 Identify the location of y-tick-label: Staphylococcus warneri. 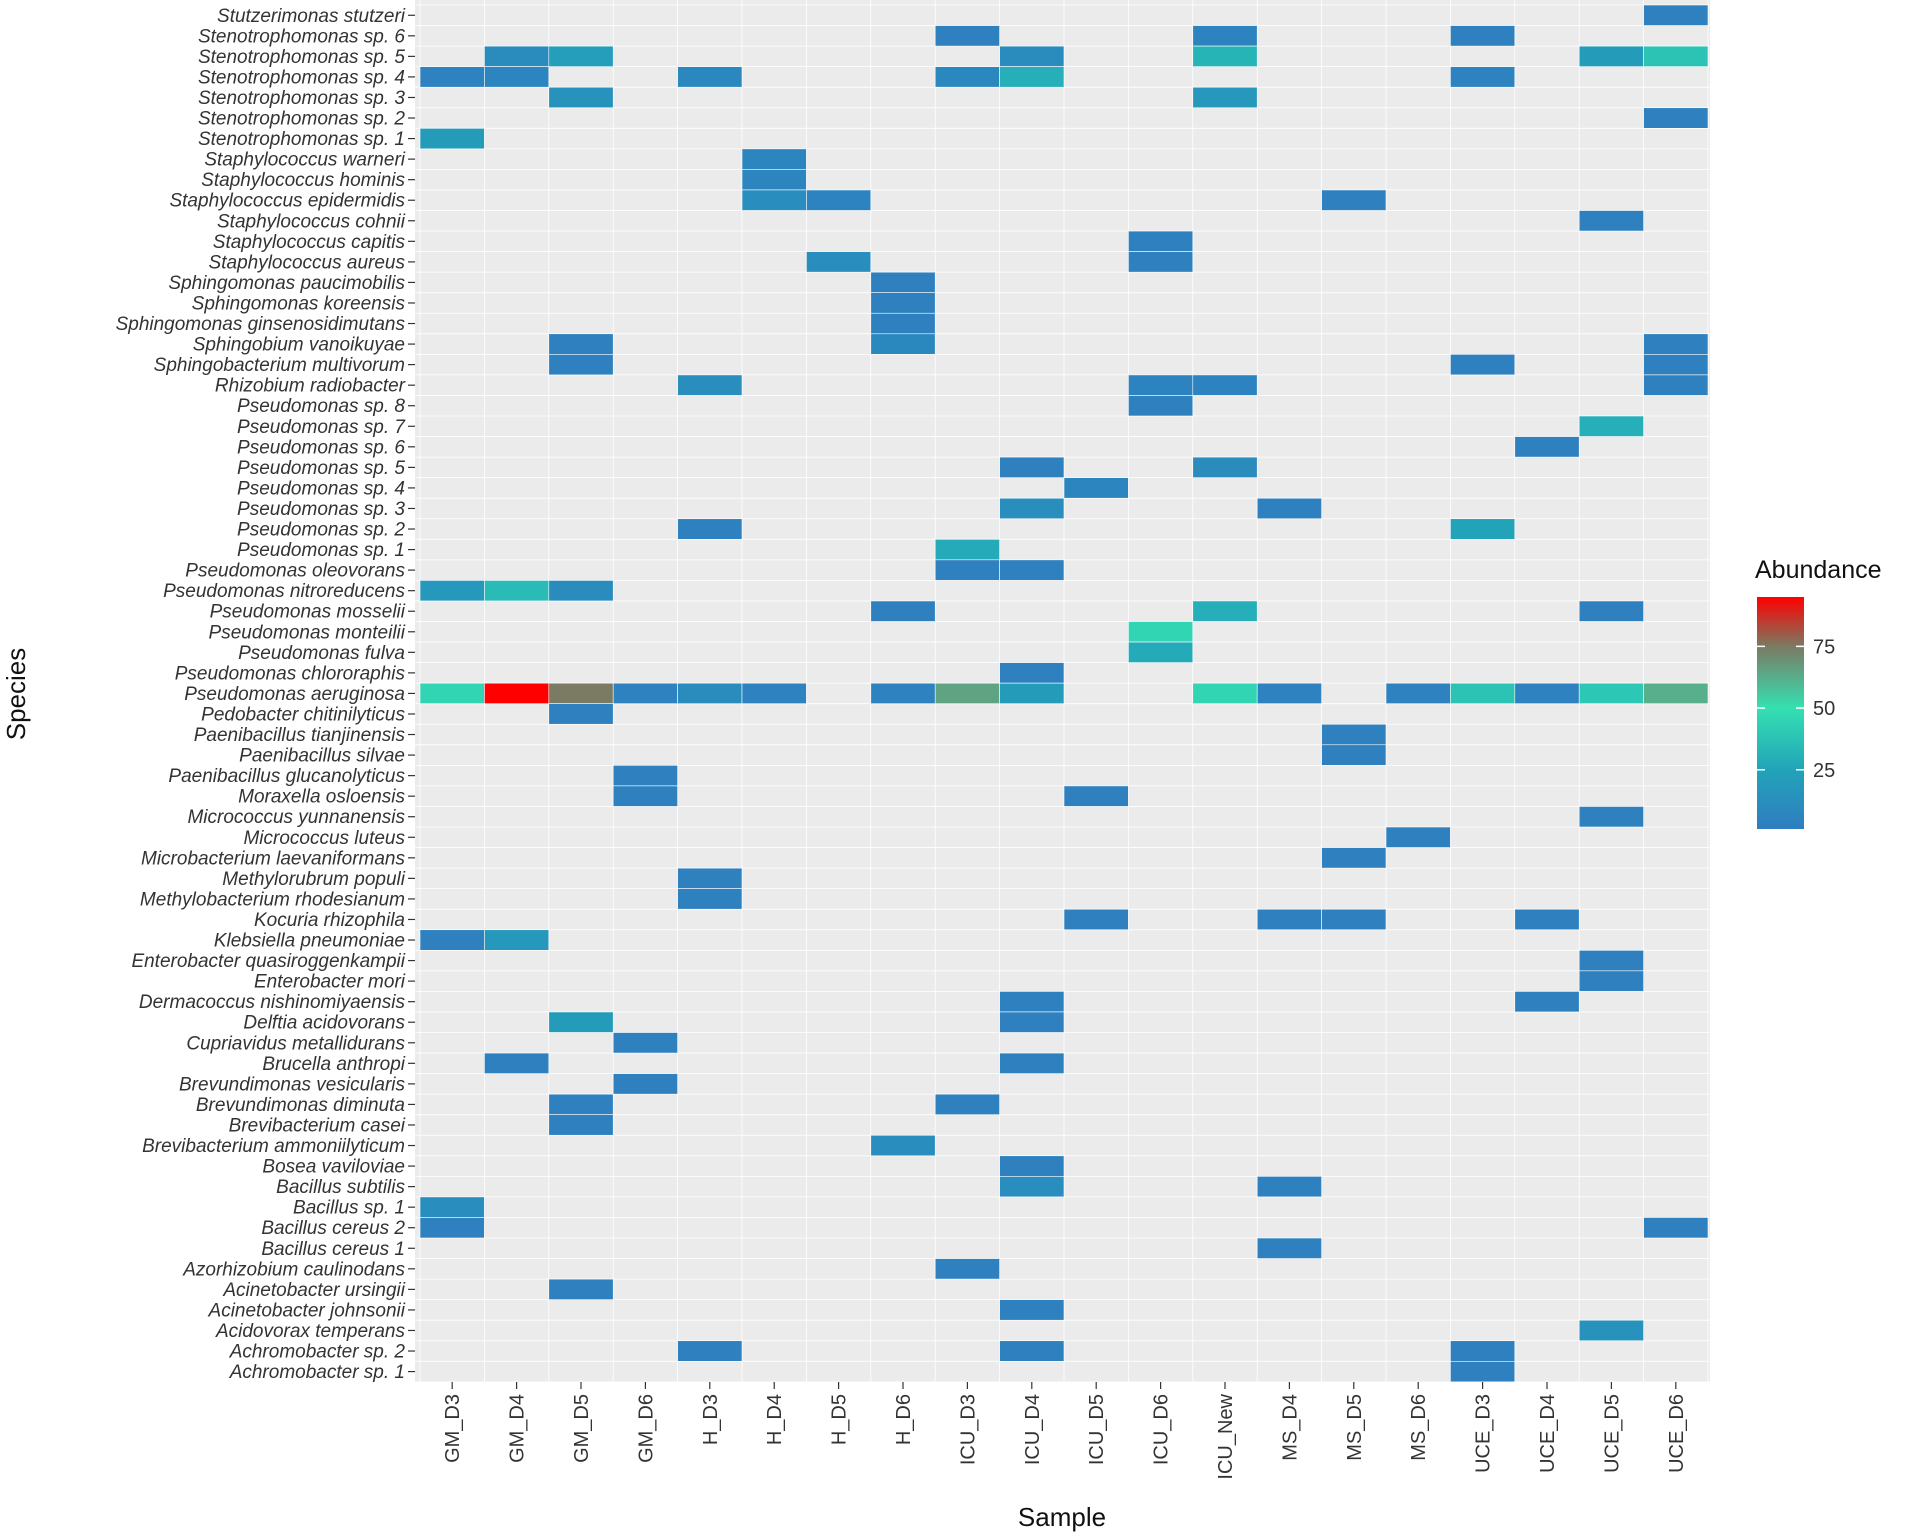
(304, 160).